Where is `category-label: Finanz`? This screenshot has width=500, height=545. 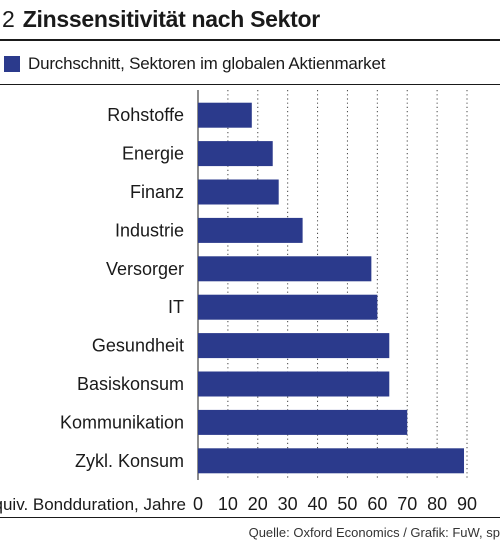 category-label: Finanz is located at coordinates (157, 192).